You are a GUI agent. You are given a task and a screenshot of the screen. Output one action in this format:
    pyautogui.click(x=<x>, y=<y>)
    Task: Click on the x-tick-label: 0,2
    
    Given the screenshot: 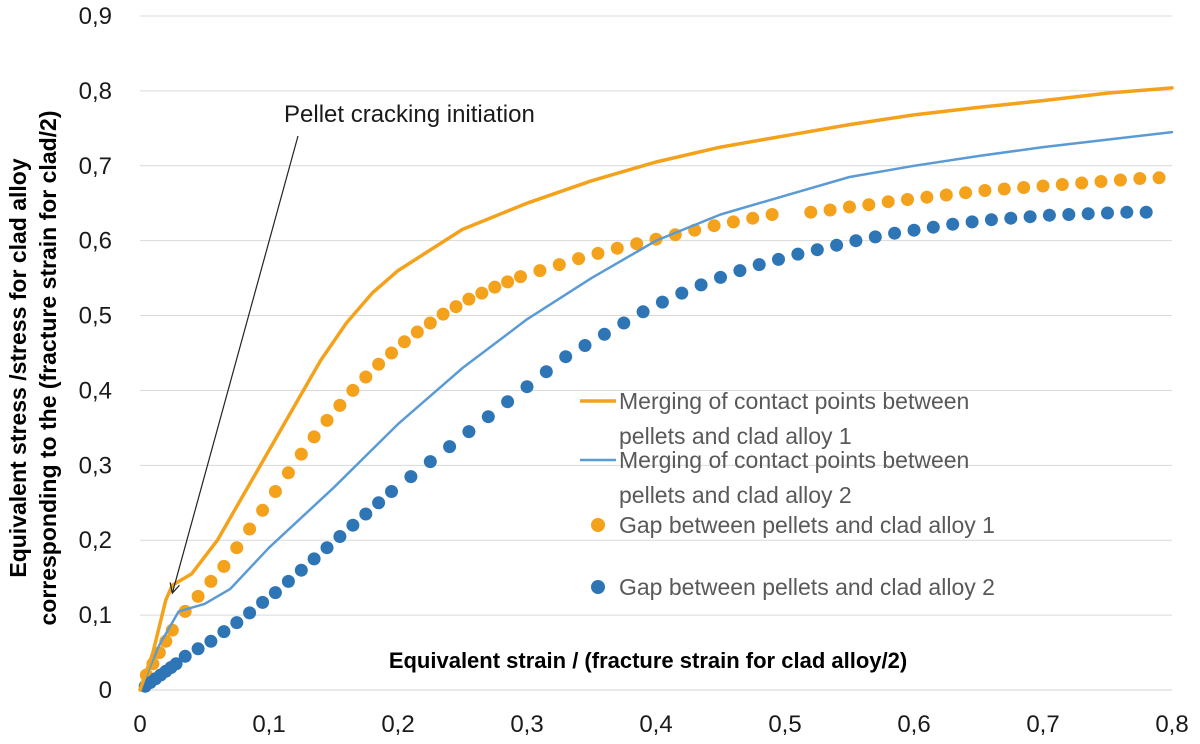 What is the action you would take?
    pyautogui.click(x=397, y=724)
    